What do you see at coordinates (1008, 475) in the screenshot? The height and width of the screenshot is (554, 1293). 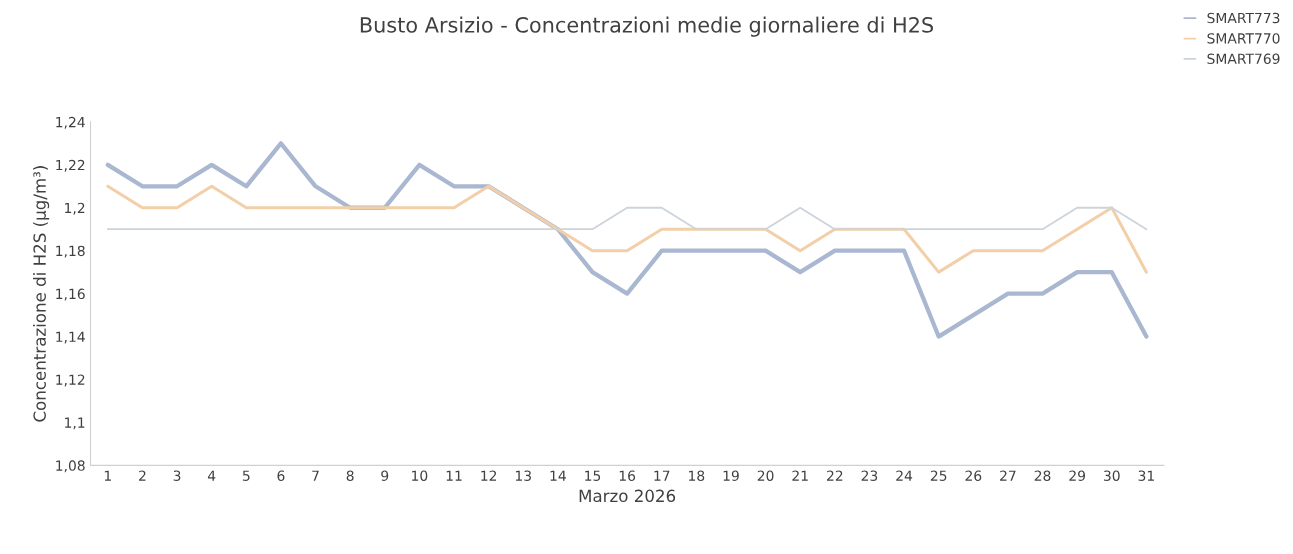 I see `x-tick-label: 27` at bounding box center [1008, 475].